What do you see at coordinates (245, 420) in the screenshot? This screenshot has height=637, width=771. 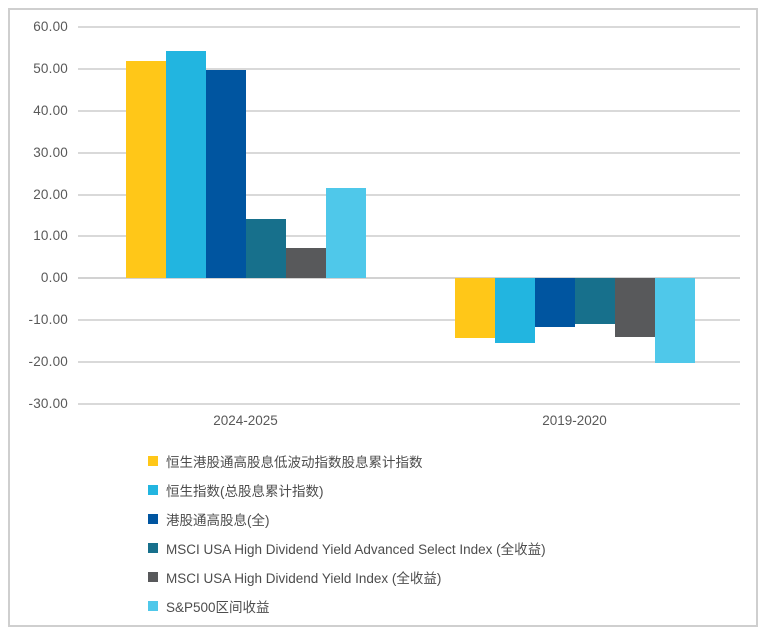 I see `x-category-label: 2024-2025` at bounding box center [245, 420].